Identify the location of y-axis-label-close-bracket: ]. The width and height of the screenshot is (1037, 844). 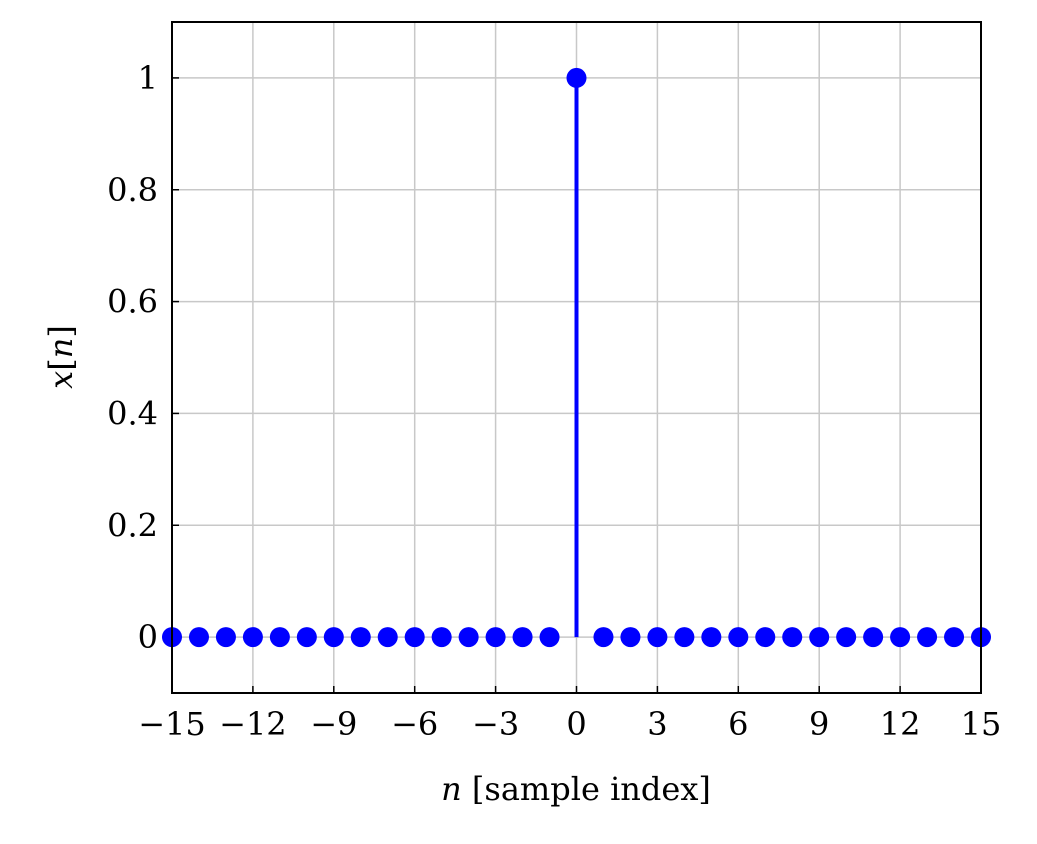
(61, 331).